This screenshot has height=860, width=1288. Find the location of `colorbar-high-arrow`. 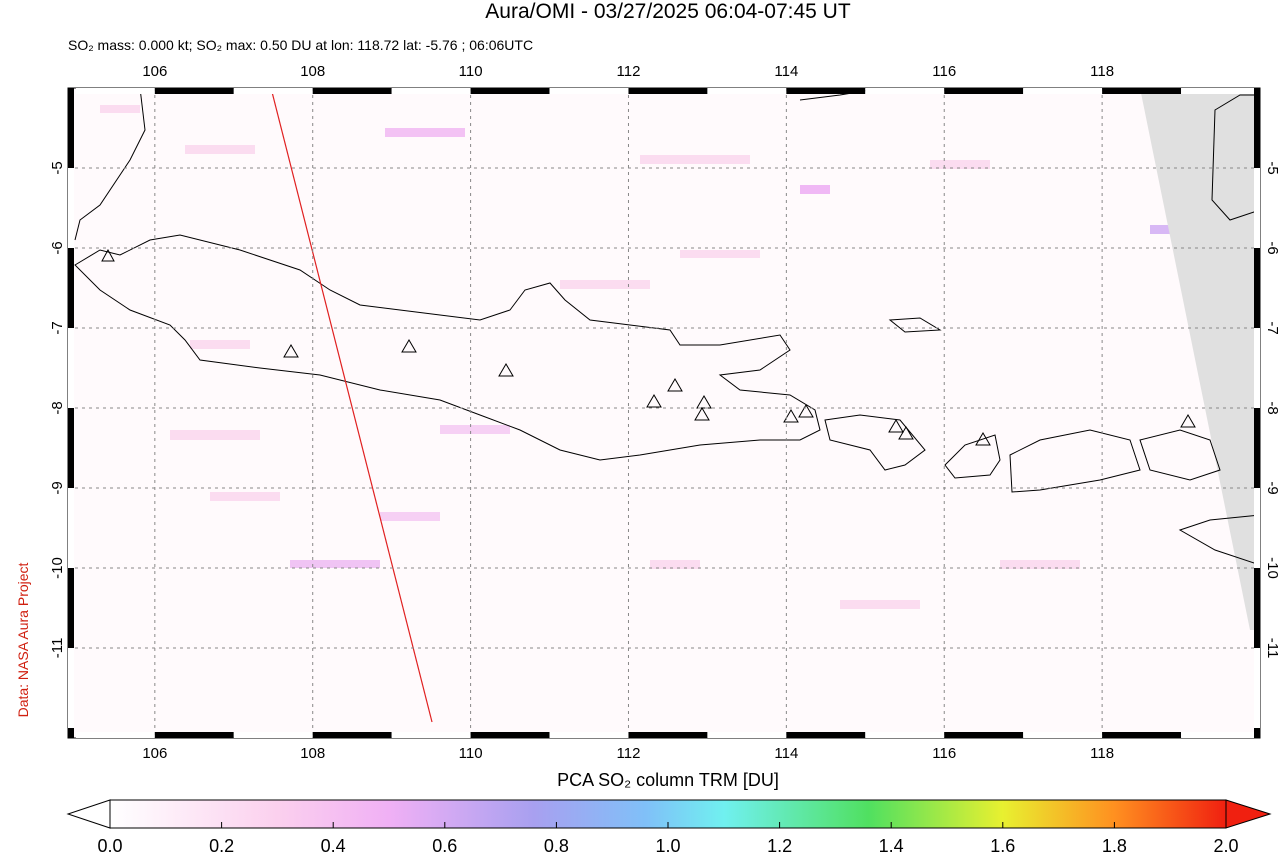

colorbar-high-arrow is located at coordinates (1248, 814).